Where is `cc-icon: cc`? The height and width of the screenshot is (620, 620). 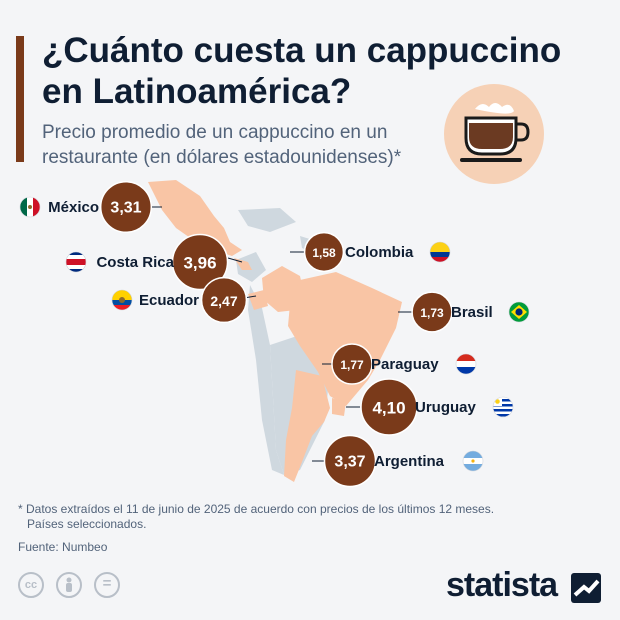
cc-icon: cc is located at coordinates (31, 585).